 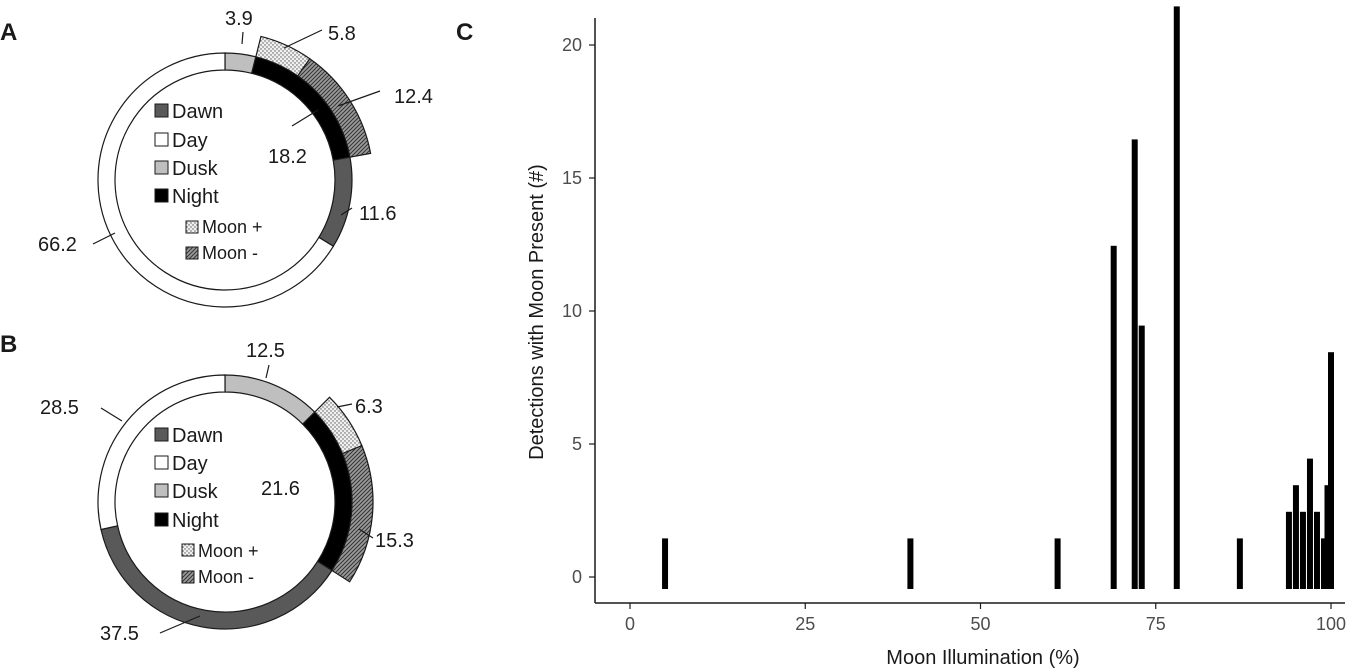 What do you see at coordinates (342, 34) in the screenshot?
I see `label-a-moon-plus: 5.8` at bounding box center [342, 34].